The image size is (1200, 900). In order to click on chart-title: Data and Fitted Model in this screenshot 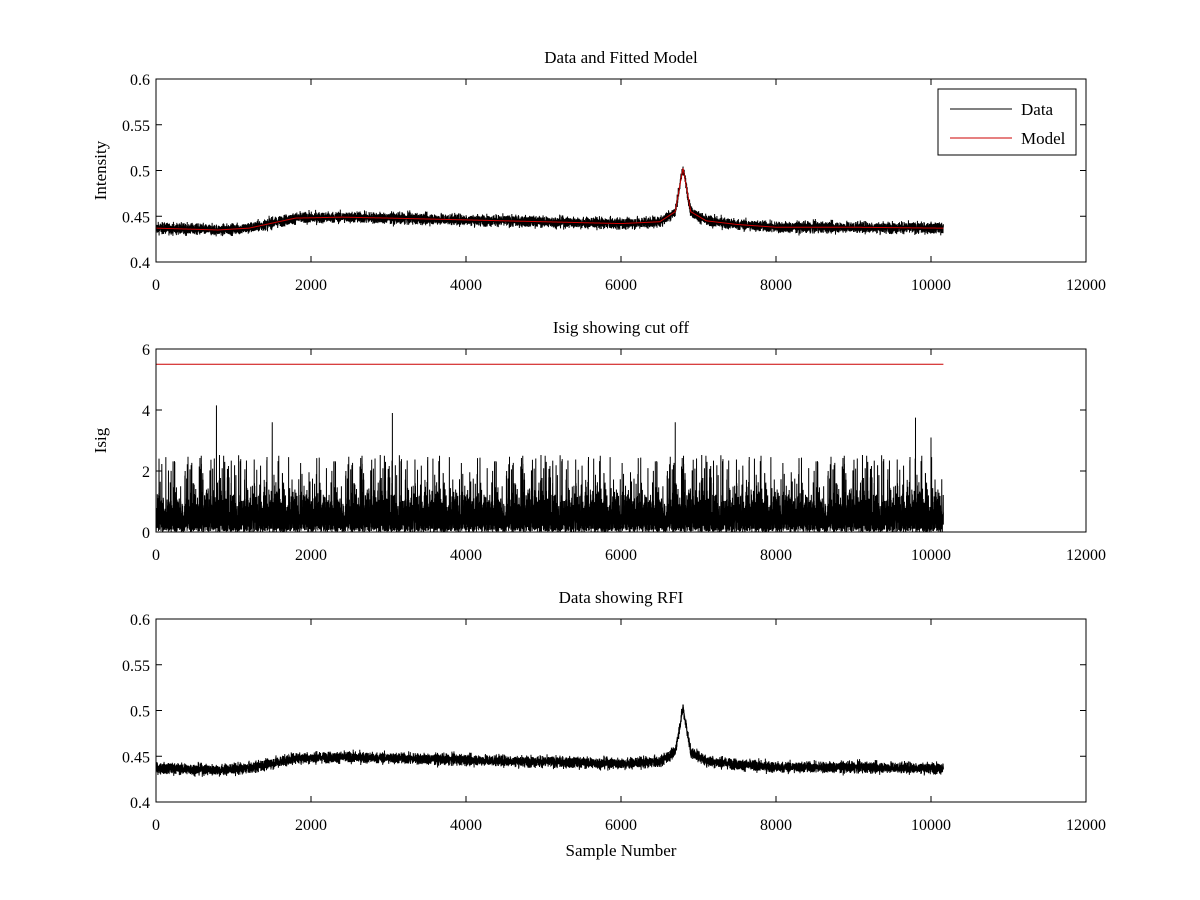, I will do `click(621, 57)`.